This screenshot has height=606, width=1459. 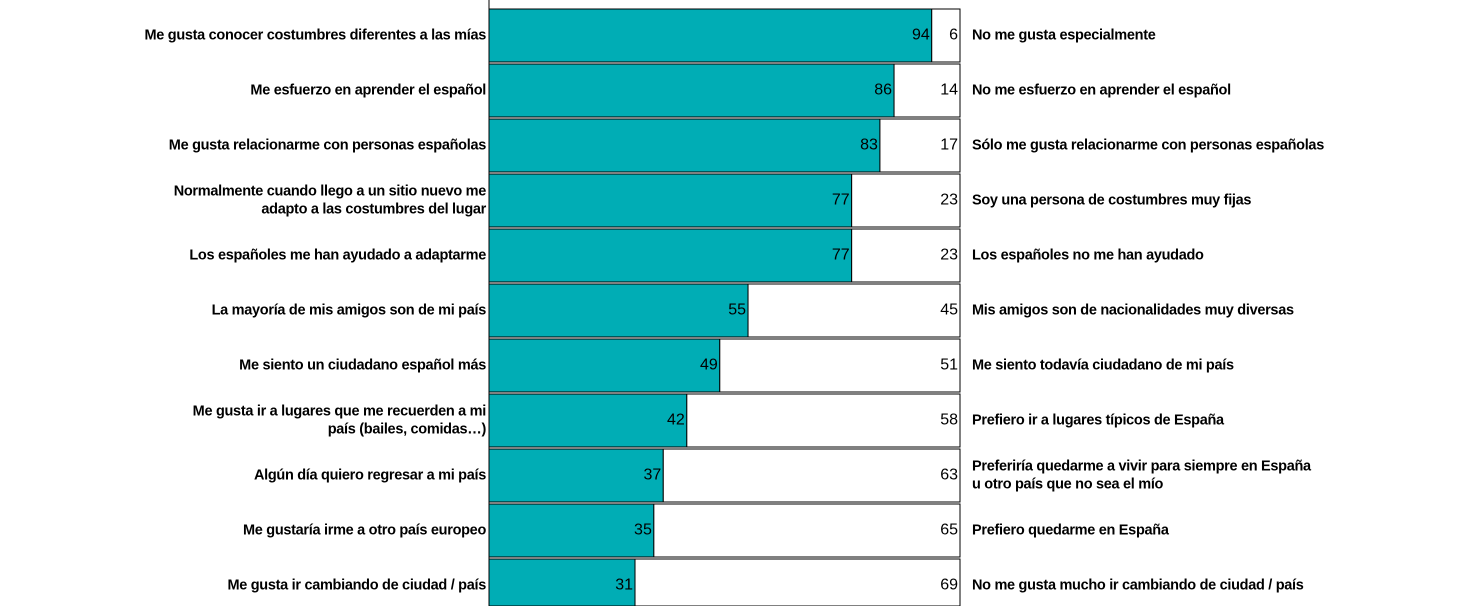 What do you see at coordinates (368, 90) in the screenshot?
I see `row-label: Me esfuerzo en aprender el español` at bounding box center [368, 90].